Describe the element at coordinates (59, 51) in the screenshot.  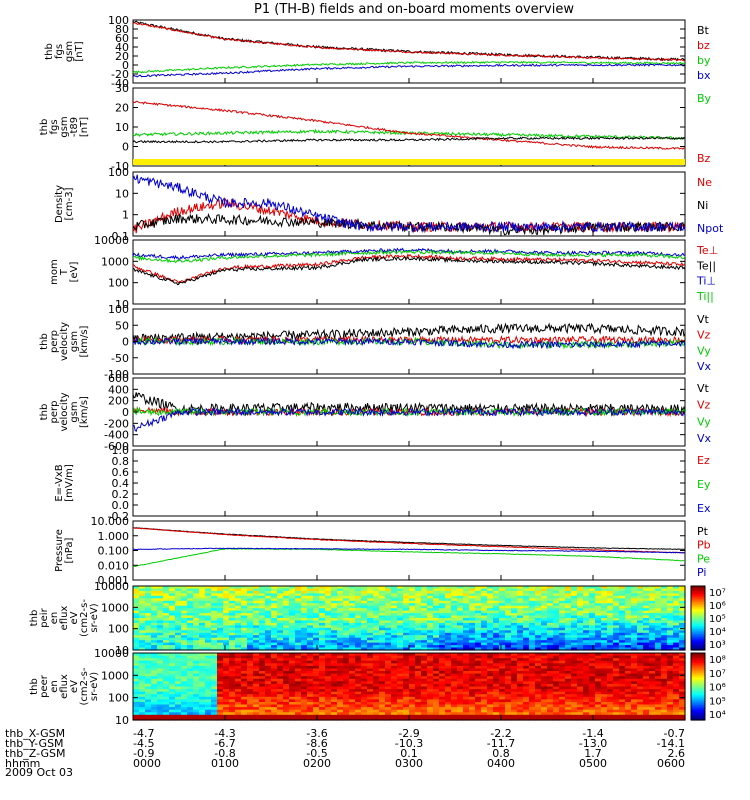
I see `y-axis-label-line: fgs` at that location.